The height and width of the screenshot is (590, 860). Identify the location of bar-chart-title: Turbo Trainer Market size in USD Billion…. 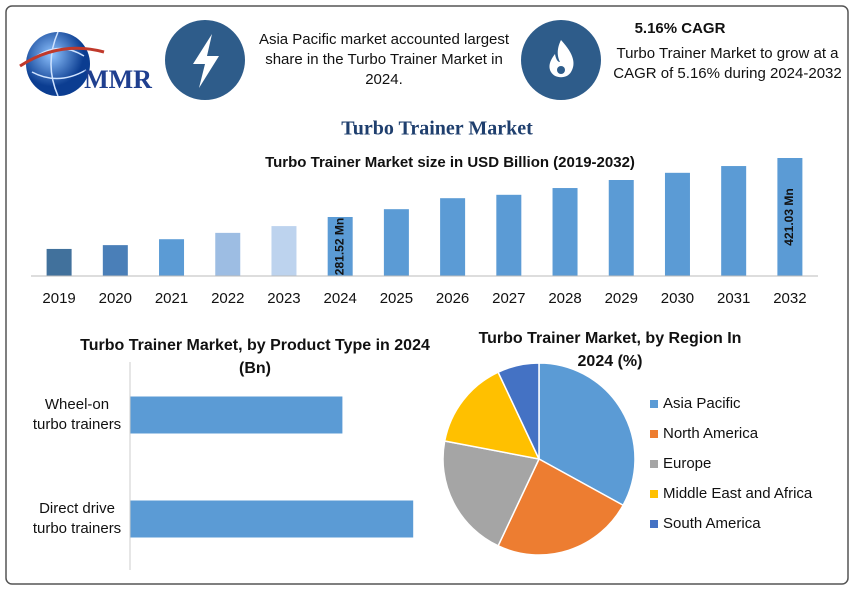
(450, 162).